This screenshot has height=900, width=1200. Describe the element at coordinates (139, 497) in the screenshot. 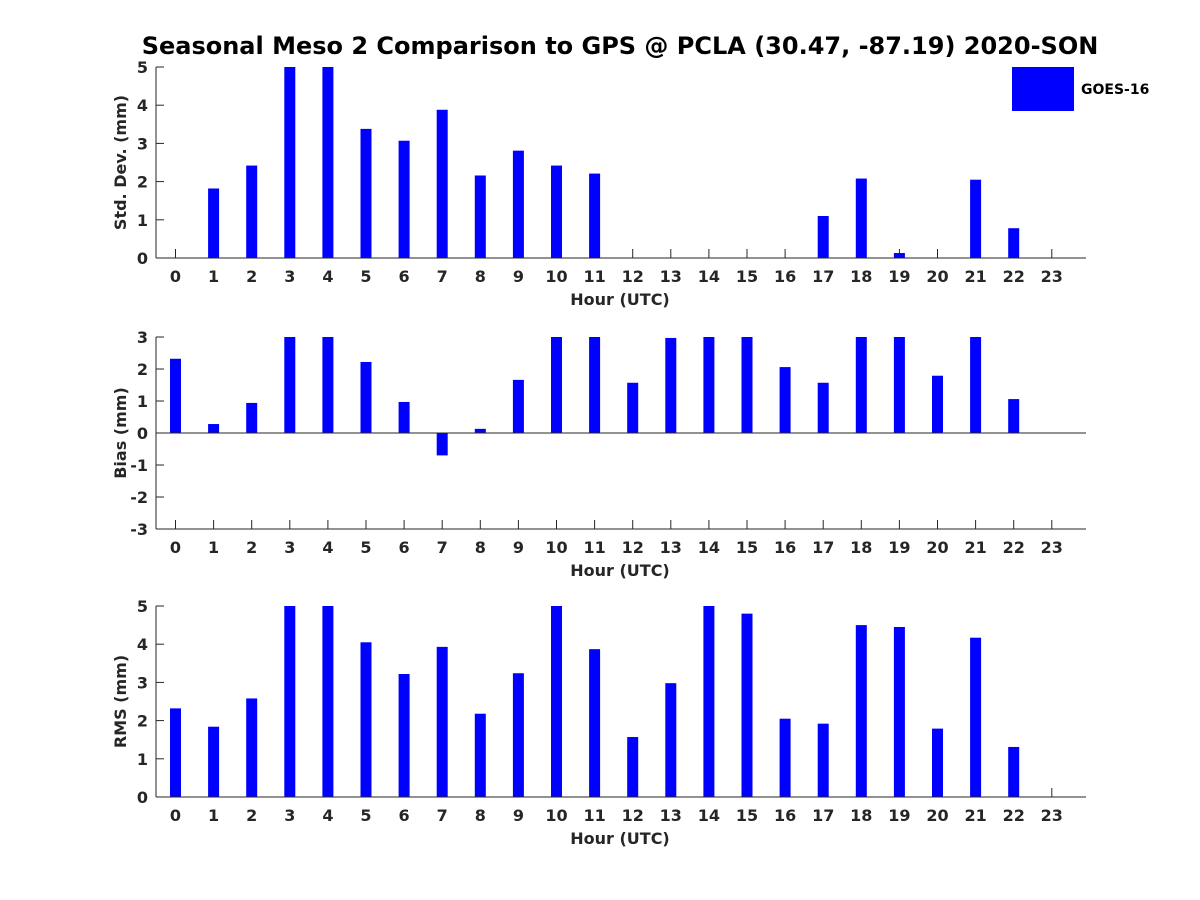

I see `y-tick-label: -2` at that location.